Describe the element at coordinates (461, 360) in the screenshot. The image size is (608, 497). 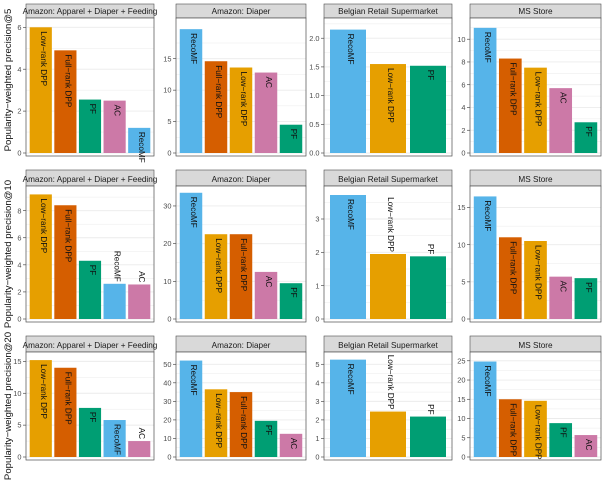
I see `y-tick-label: 25` at that location.